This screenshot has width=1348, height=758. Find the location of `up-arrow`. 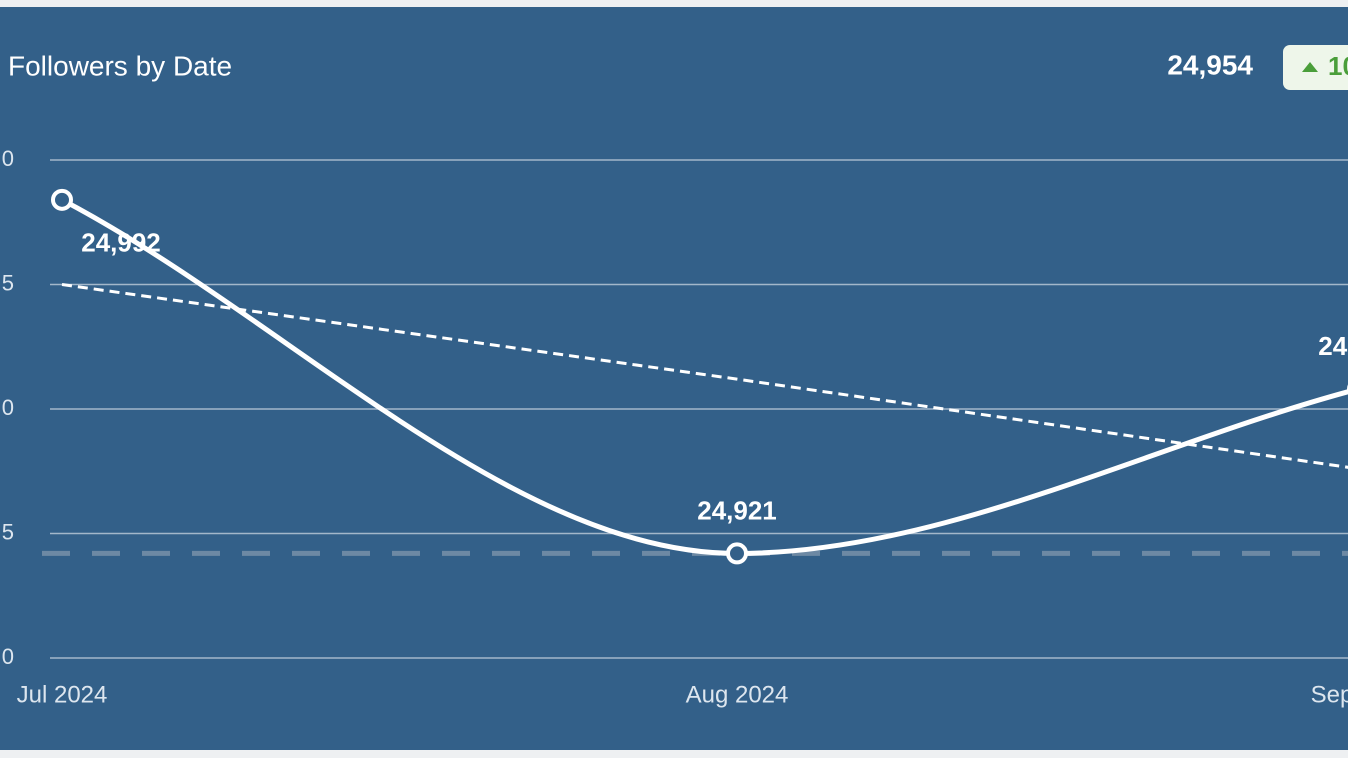

up-arrow is located at coordinates (1310, 67).